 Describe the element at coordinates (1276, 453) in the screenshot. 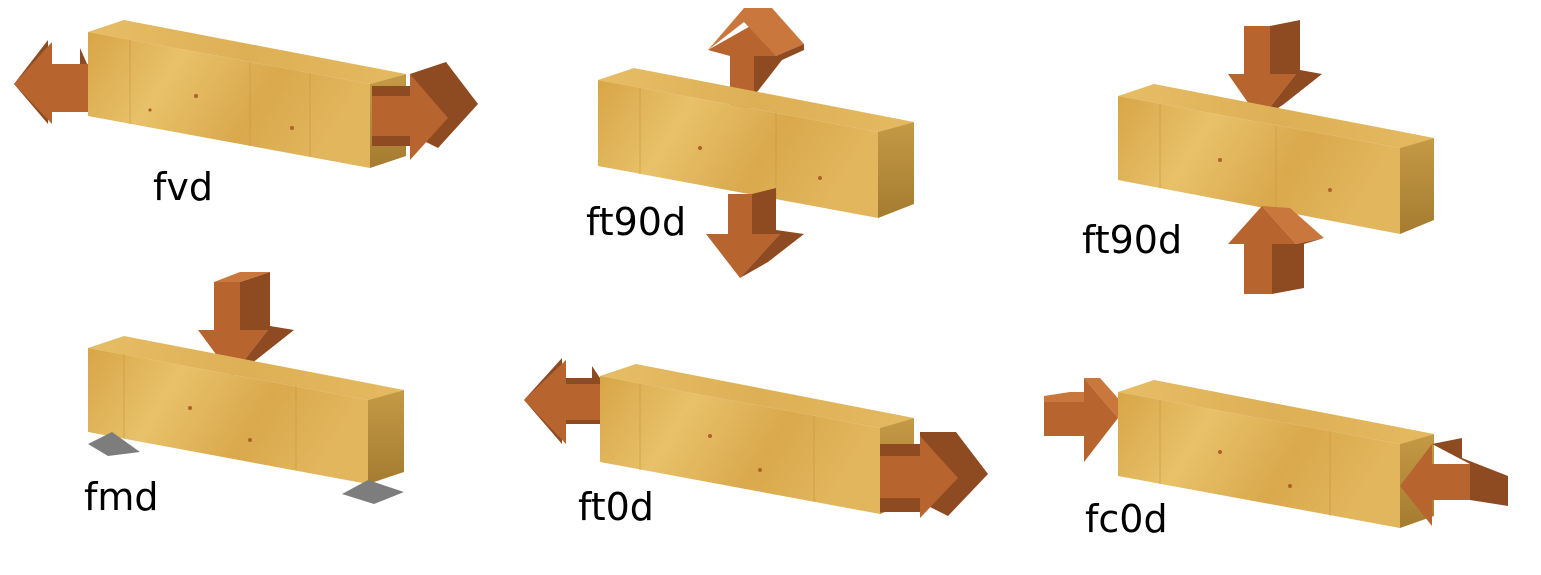

I see `panel-compression-parallel` at that location.